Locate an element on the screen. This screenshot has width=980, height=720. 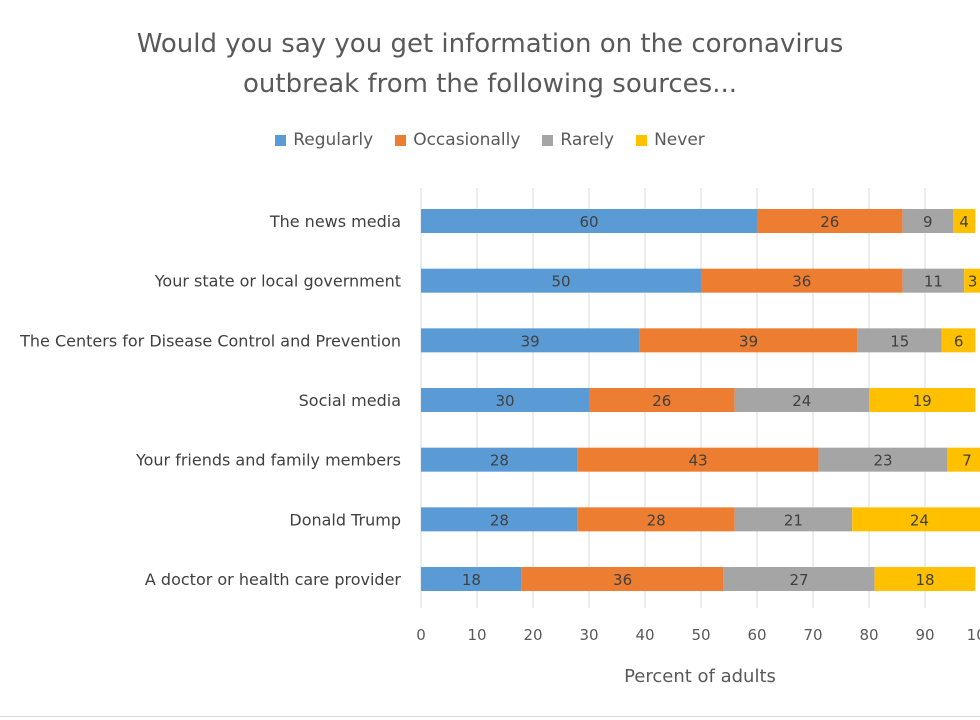
value-label-regularly-your-state-or-local-government: 50 is located at coordinates (560, 282).